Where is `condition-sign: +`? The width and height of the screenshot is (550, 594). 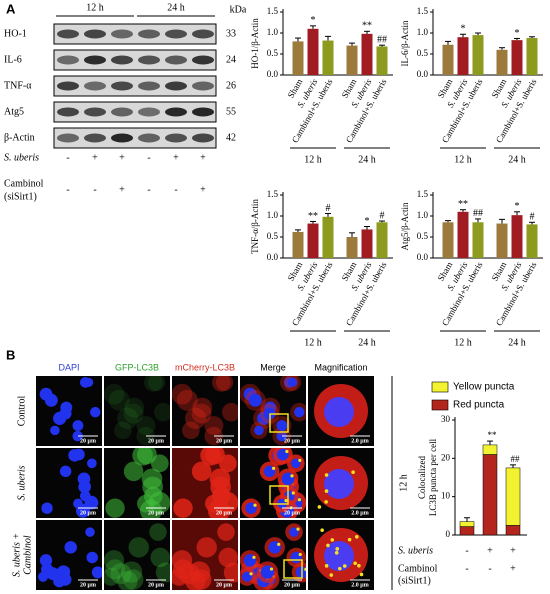
condition-sign: + is located at coordinates (513, 550).